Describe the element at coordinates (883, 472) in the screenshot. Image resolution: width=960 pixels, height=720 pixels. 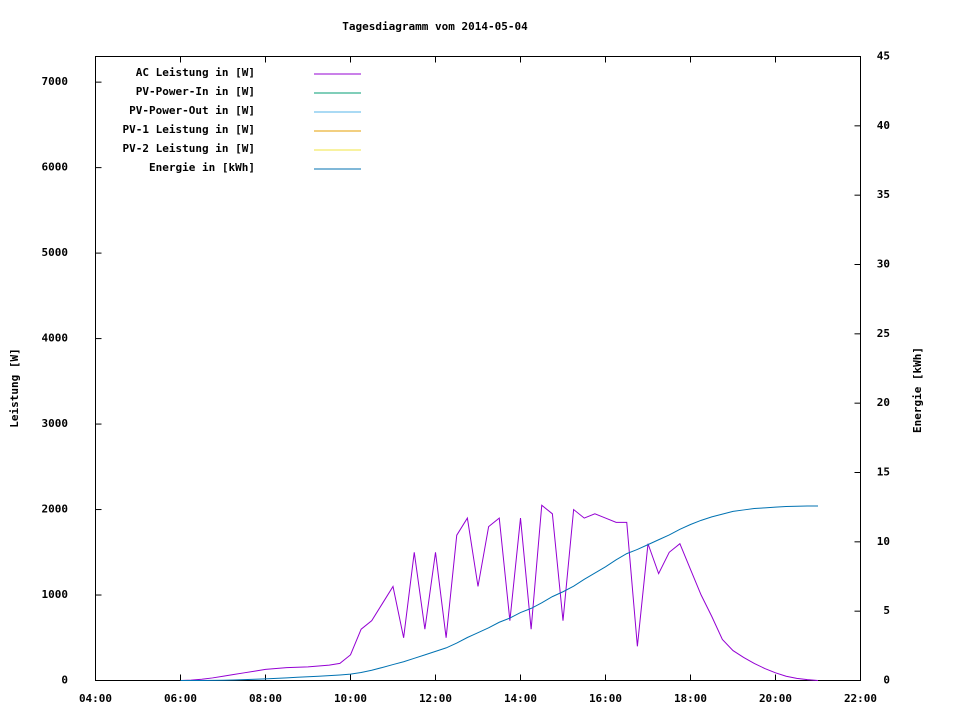
I see `y2-tick-label: 15` at that location.